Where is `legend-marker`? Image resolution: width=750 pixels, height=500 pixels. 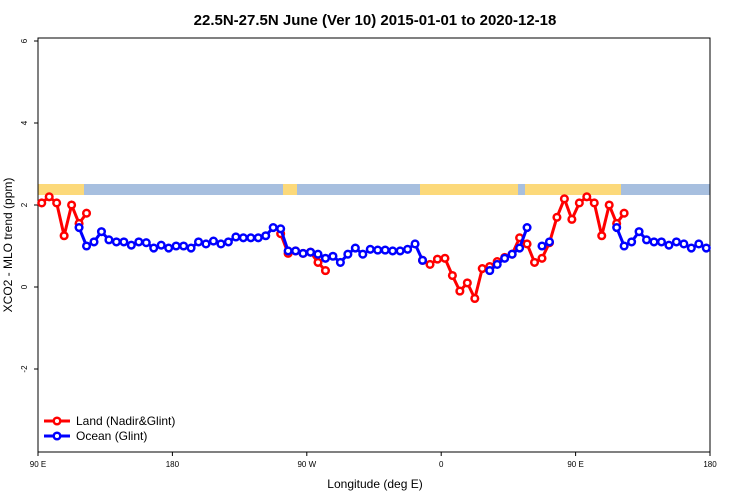
legend-marker is located at coordinates (57, 421).